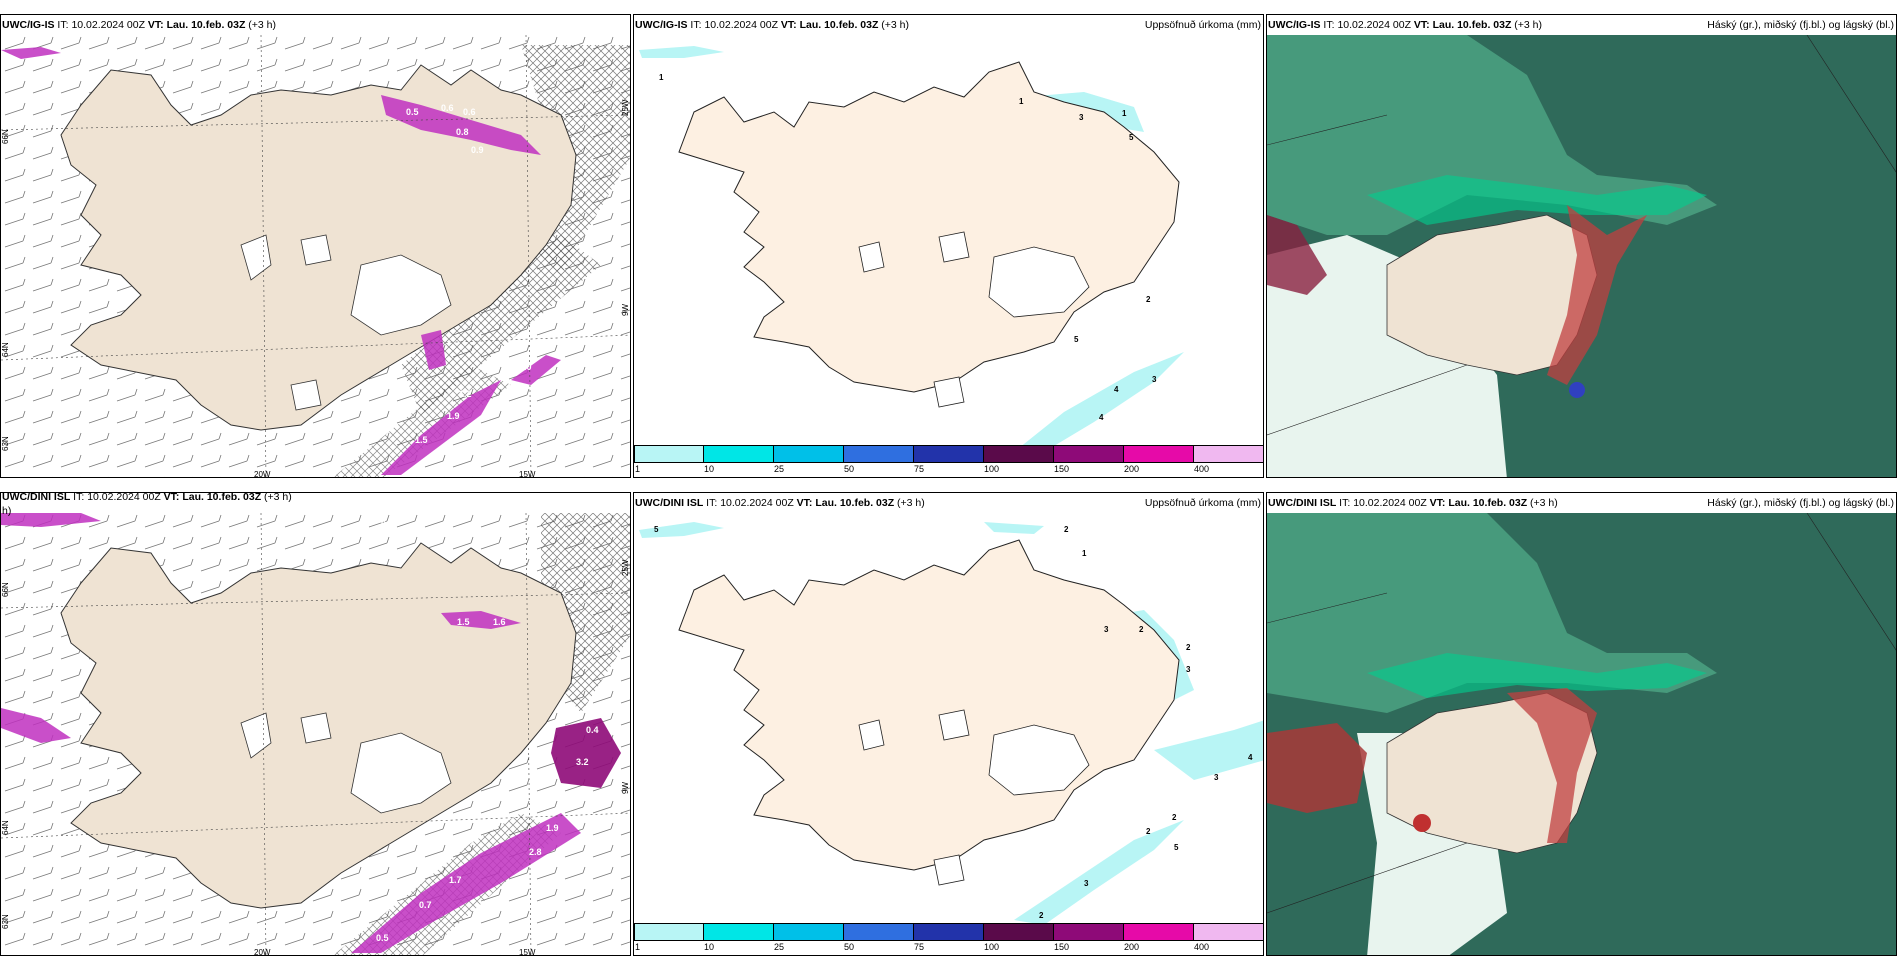 The image size is (1900, 956). I want to click on lat-label-64: 64N, so click(5, 827).